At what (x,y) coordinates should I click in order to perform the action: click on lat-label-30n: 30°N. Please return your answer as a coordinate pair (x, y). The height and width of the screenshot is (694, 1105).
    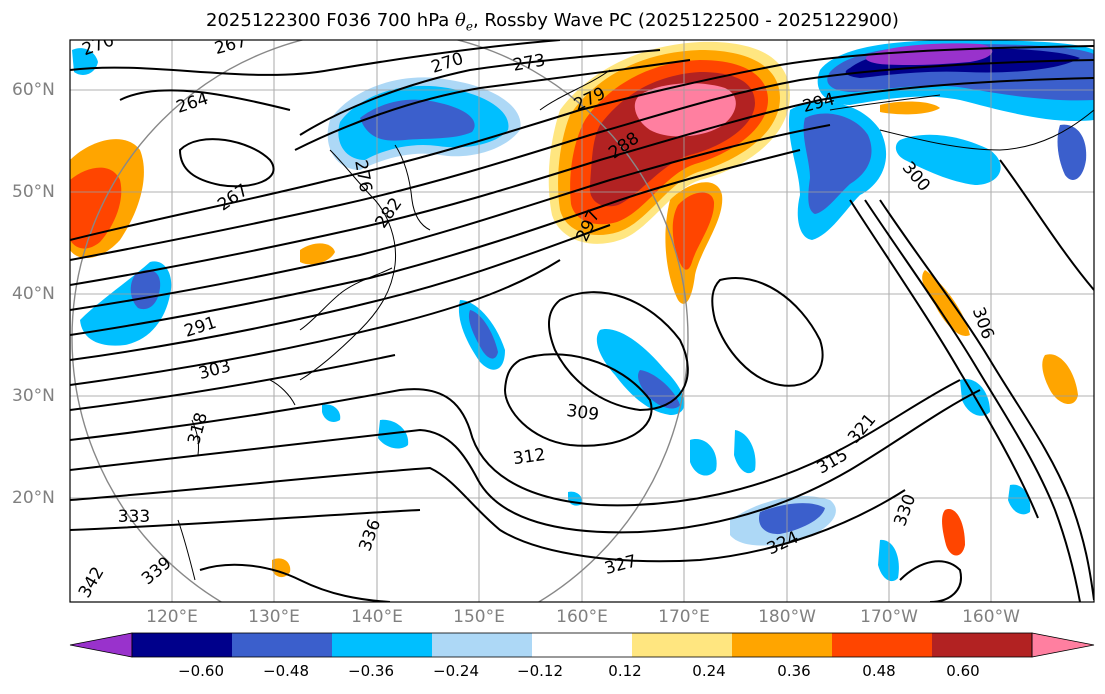
    Looking at the image, I should click on (33, 396).